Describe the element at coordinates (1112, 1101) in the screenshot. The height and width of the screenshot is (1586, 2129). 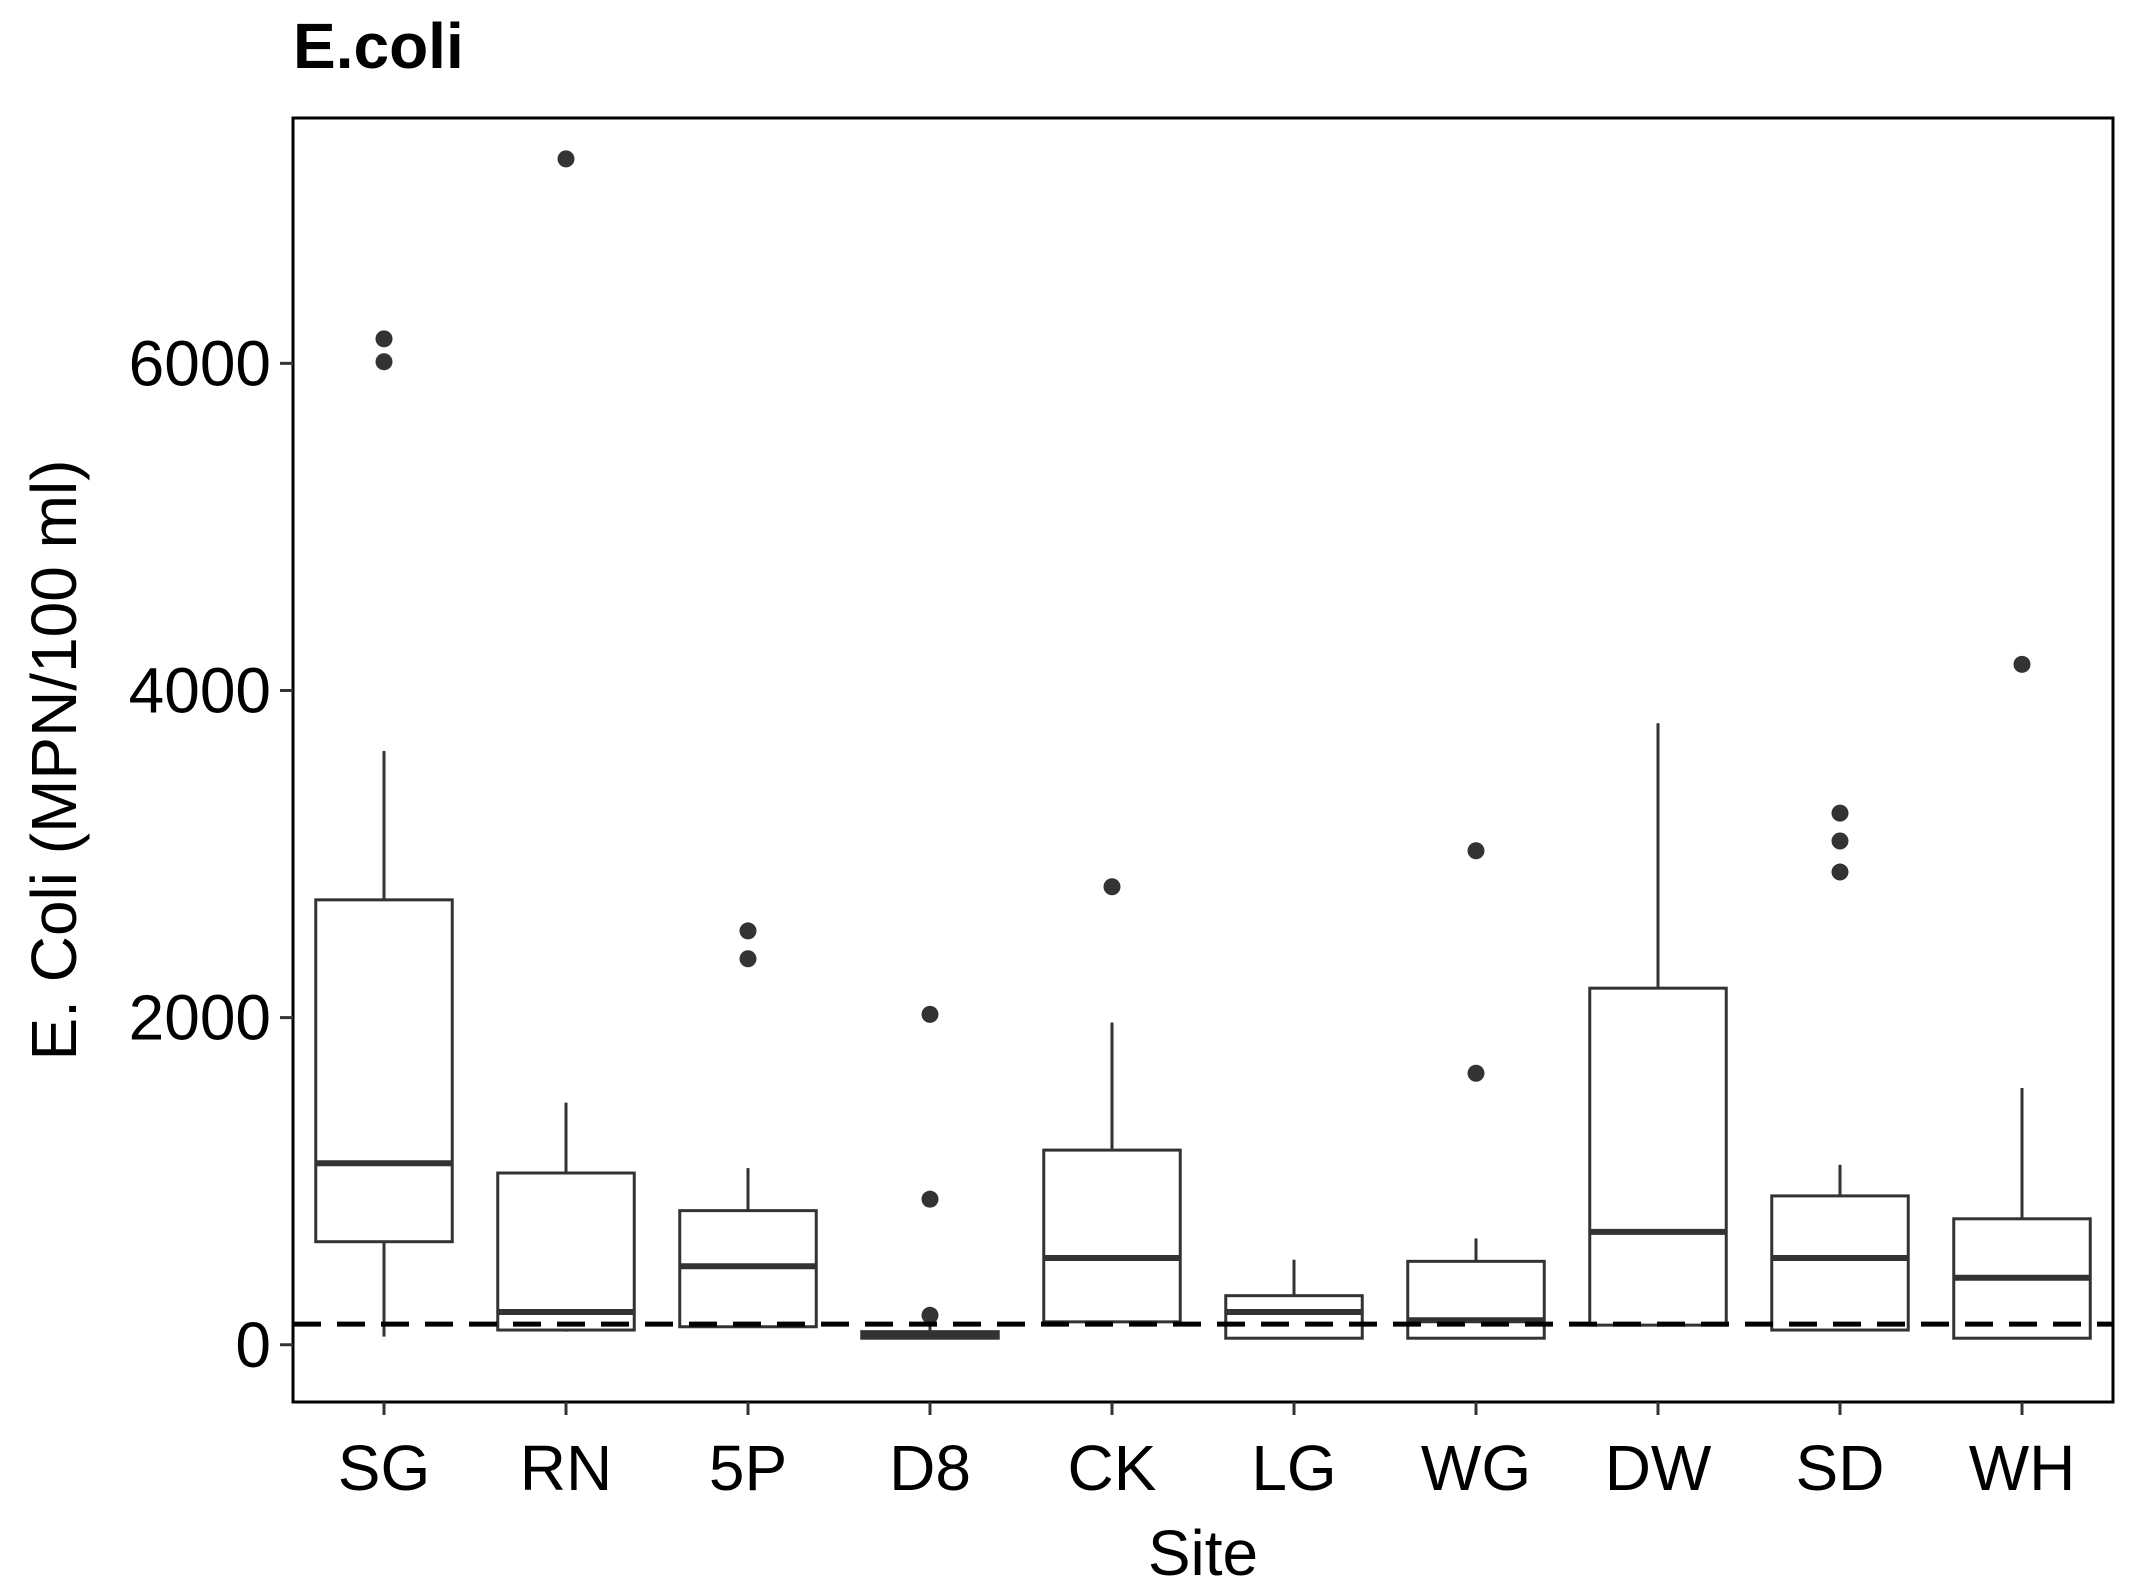
I see `box-ck` at that location.